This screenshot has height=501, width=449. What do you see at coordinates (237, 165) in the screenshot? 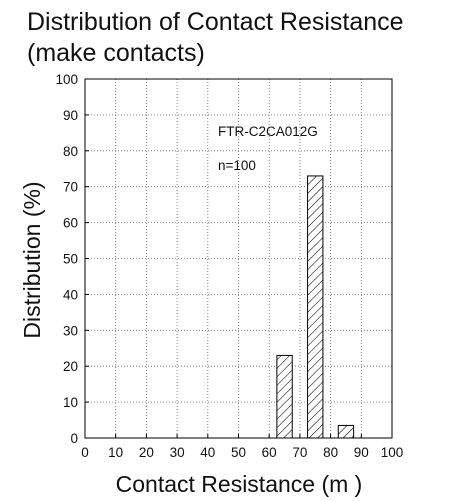
I see `annotation-count: n=100` at bounding box center [237, 165].